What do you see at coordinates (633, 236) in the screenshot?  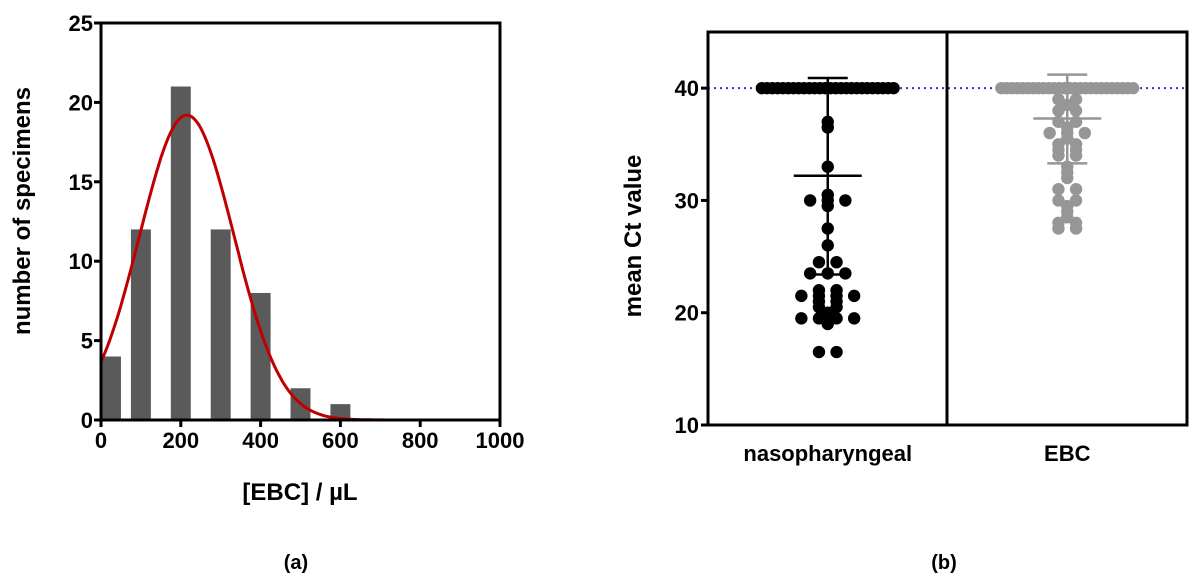 I see `scatter-ylabel: mean Ct value` at bounding box center [633, 236].